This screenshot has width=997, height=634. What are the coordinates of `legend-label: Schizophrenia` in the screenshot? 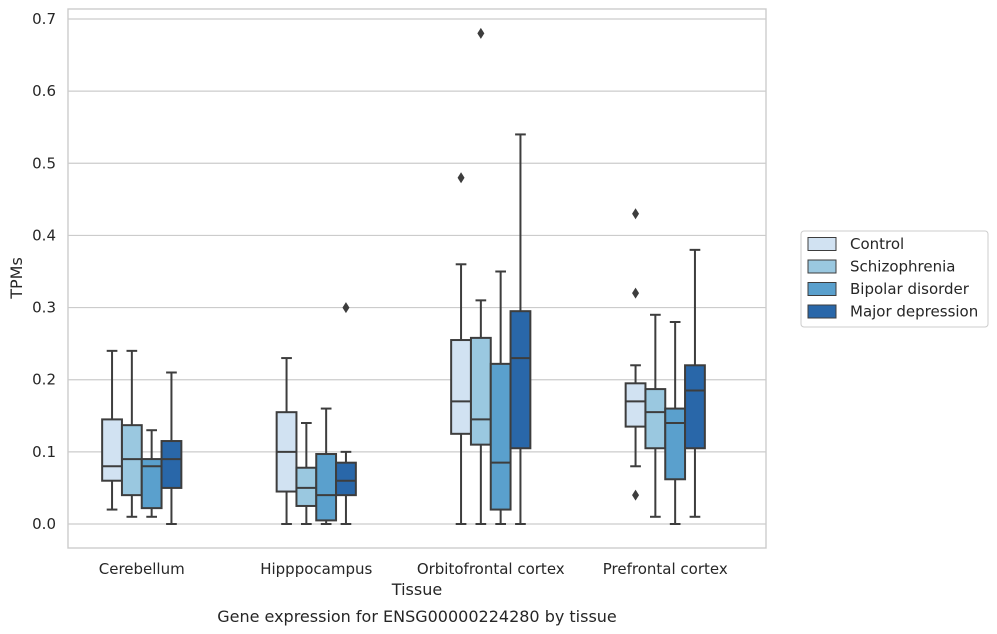 It's located at (902, 267).